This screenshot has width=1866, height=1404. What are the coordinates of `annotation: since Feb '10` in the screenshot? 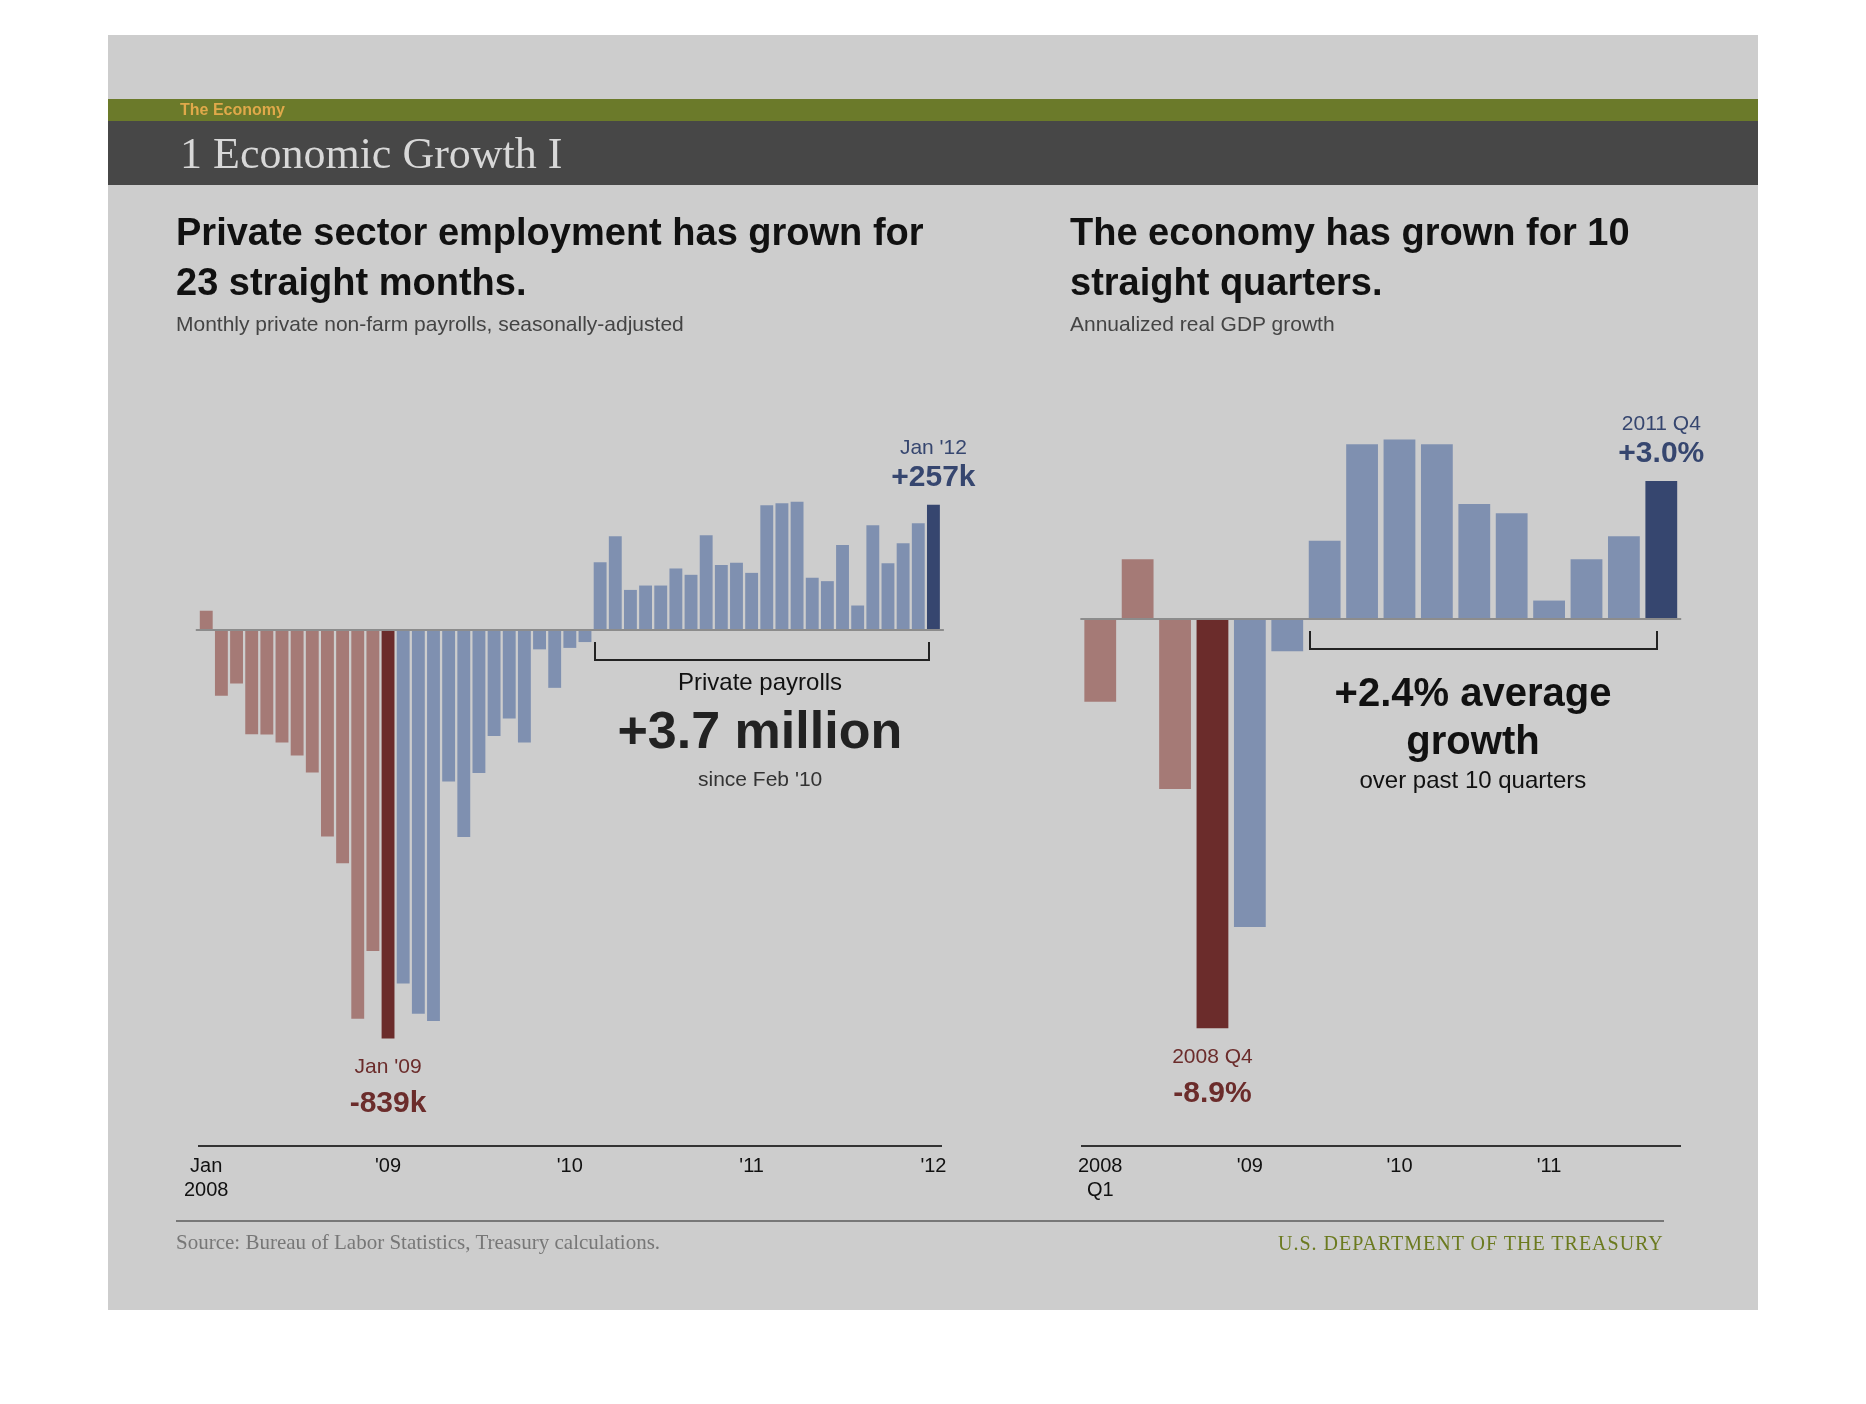 It's located at (760, 779).